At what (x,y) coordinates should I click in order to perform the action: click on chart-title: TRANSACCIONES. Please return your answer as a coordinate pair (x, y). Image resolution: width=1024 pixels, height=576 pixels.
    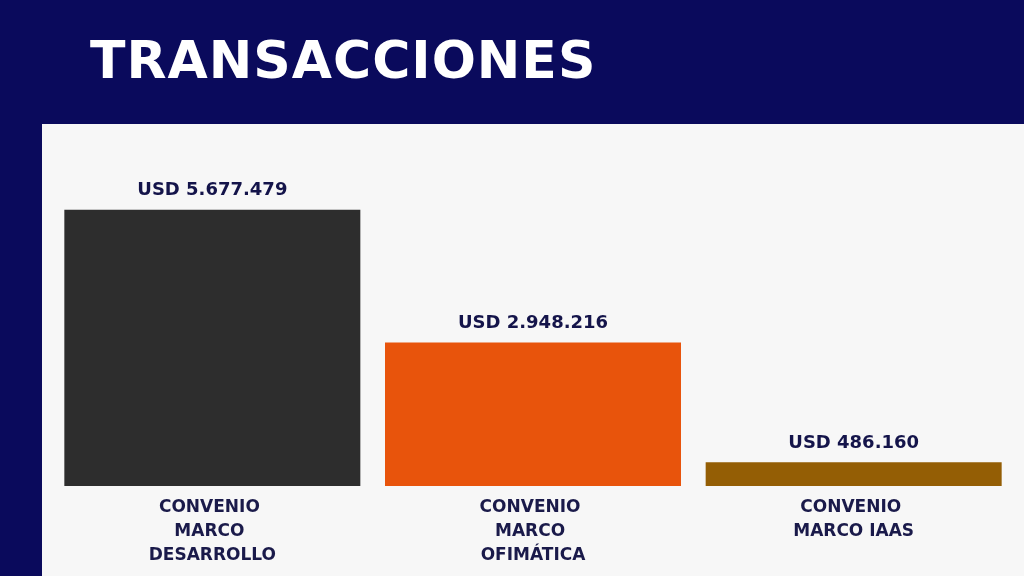
    Looking at the image, I should click on (343, 60).